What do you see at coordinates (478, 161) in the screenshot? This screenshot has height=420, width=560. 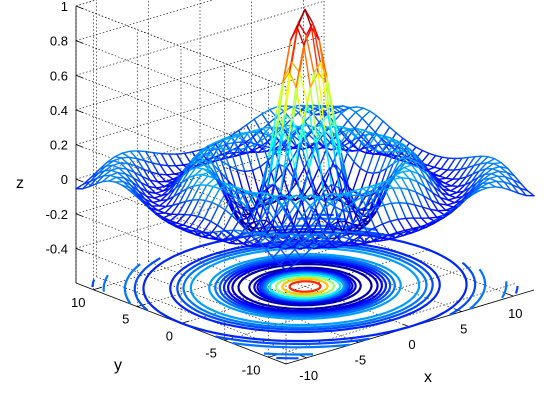 I see `mesh-segment-2038` at bounding box center [478, 161].